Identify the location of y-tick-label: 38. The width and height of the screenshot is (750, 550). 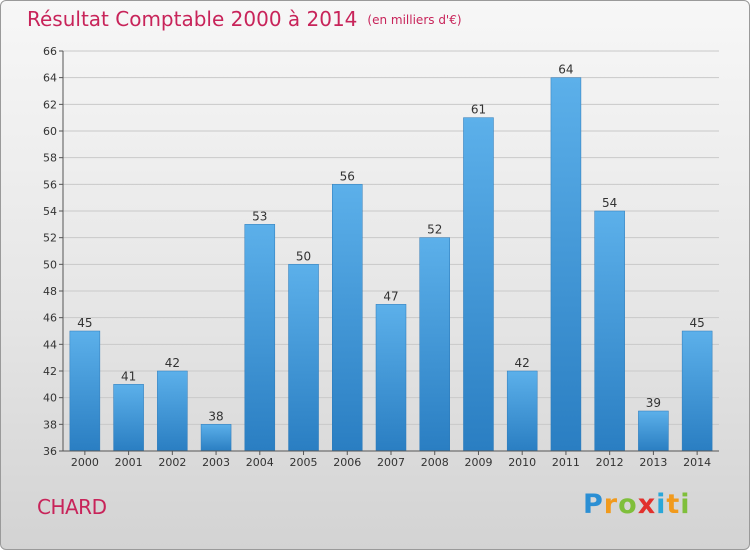
(50, 424).